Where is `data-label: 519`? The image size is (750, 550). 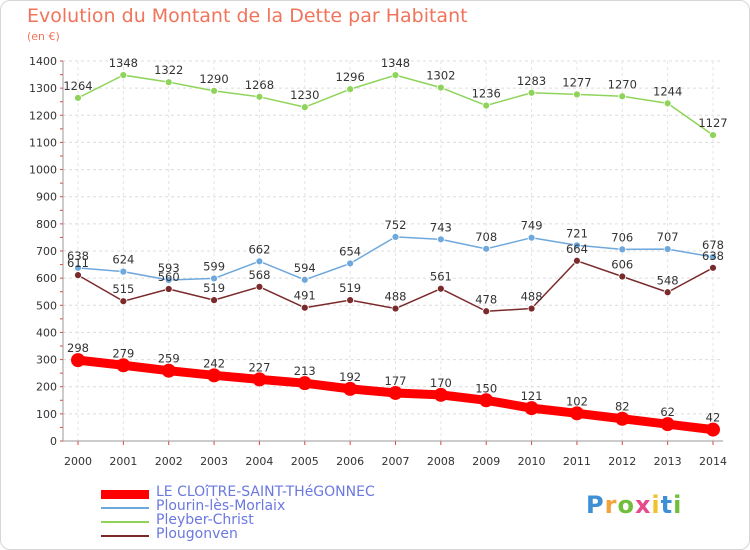
data-label: 519 is located at coordinates (350, 288).